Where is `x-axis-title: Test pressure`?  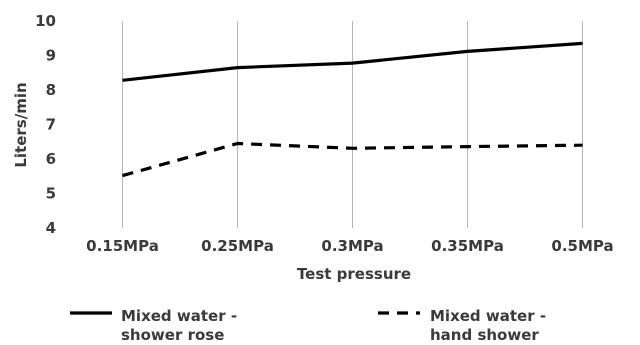
x-axis-title: Test pressure is located at coordinates (354, 274).